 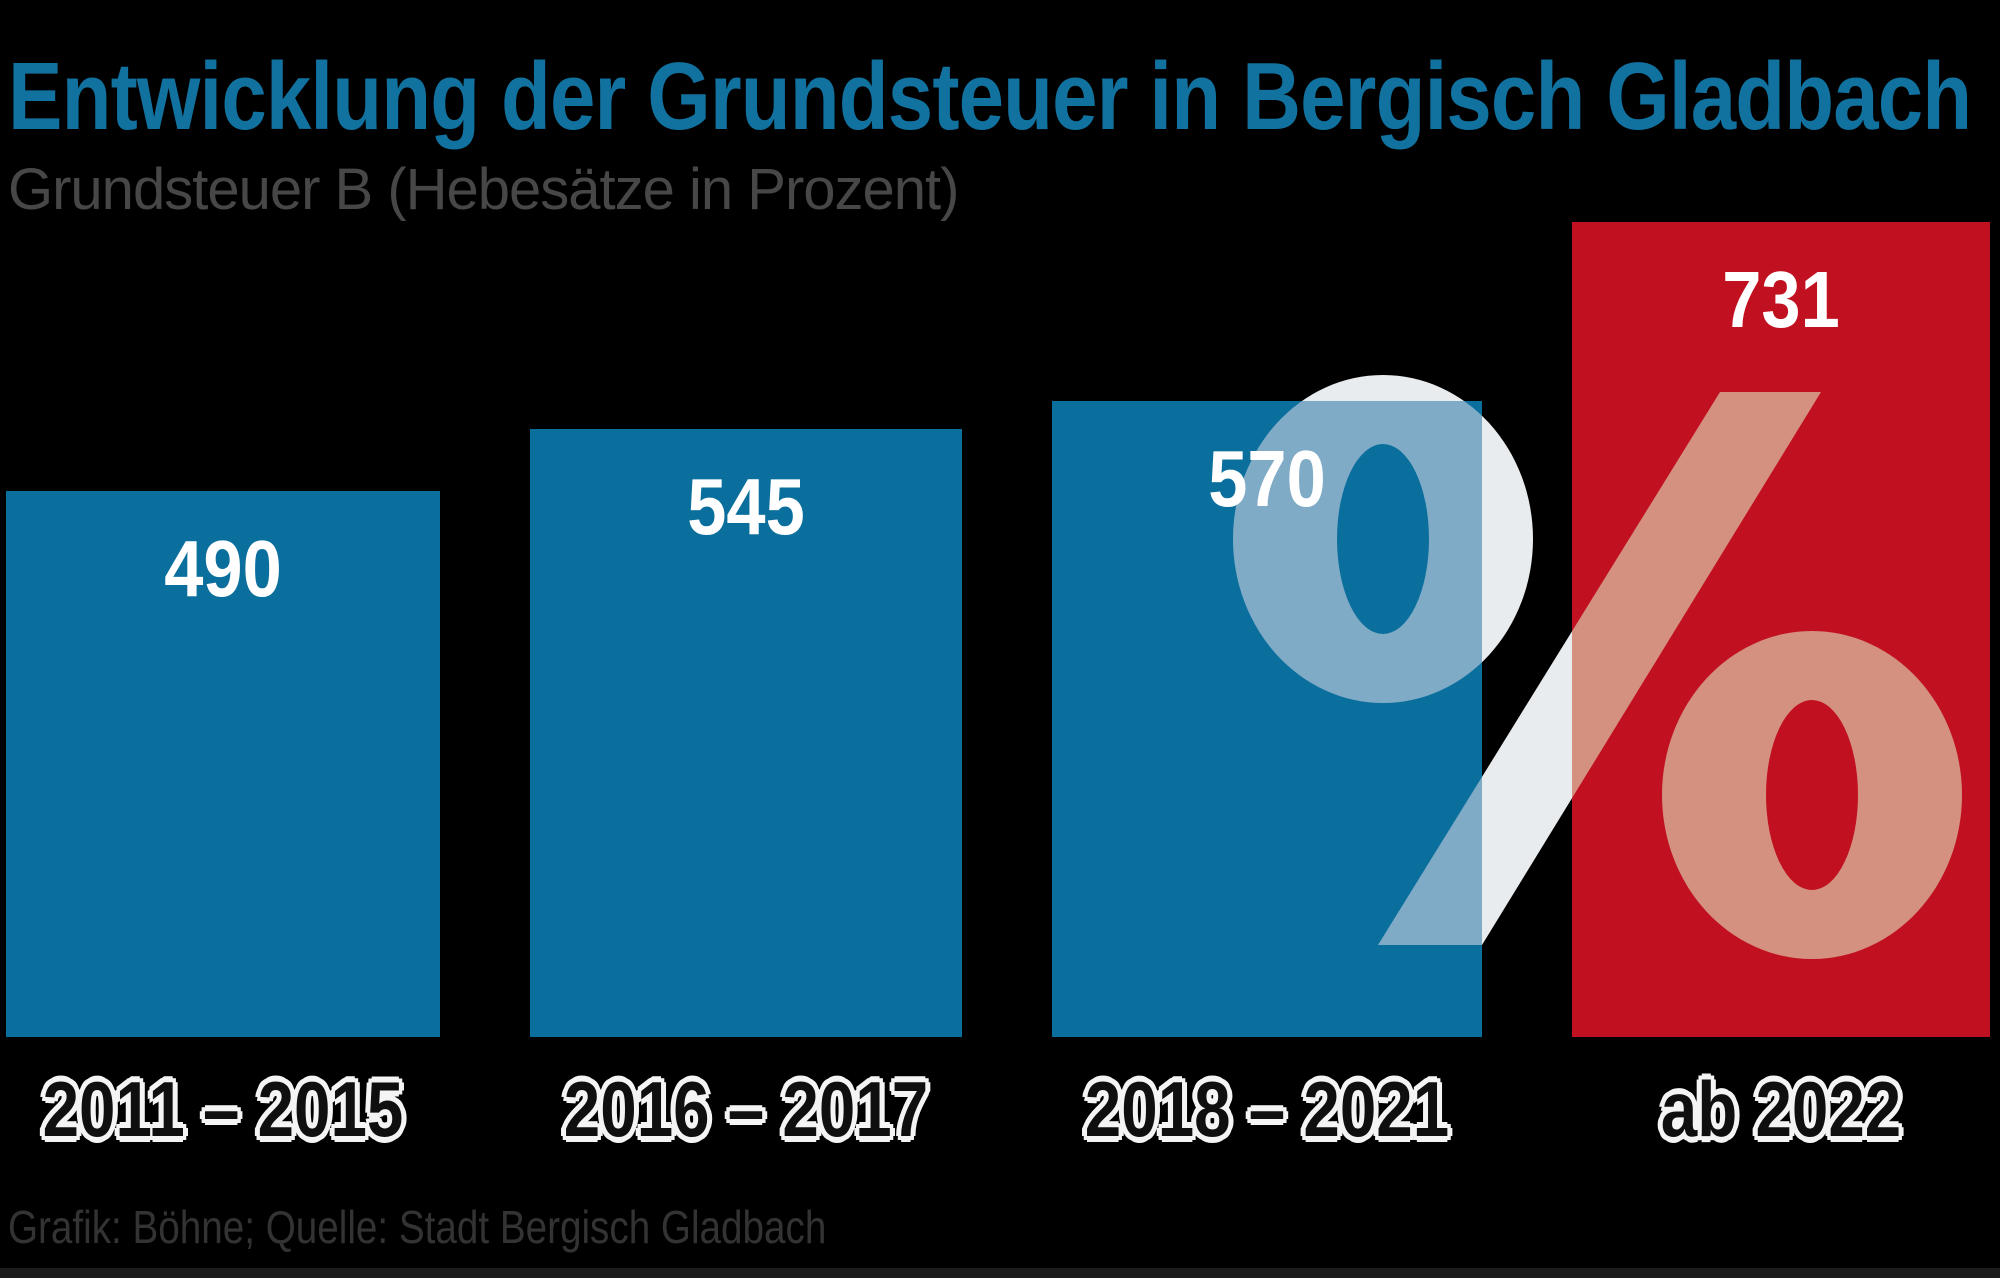 I want to click on bottom-edge-strip, so click(x=1000, y=1273).